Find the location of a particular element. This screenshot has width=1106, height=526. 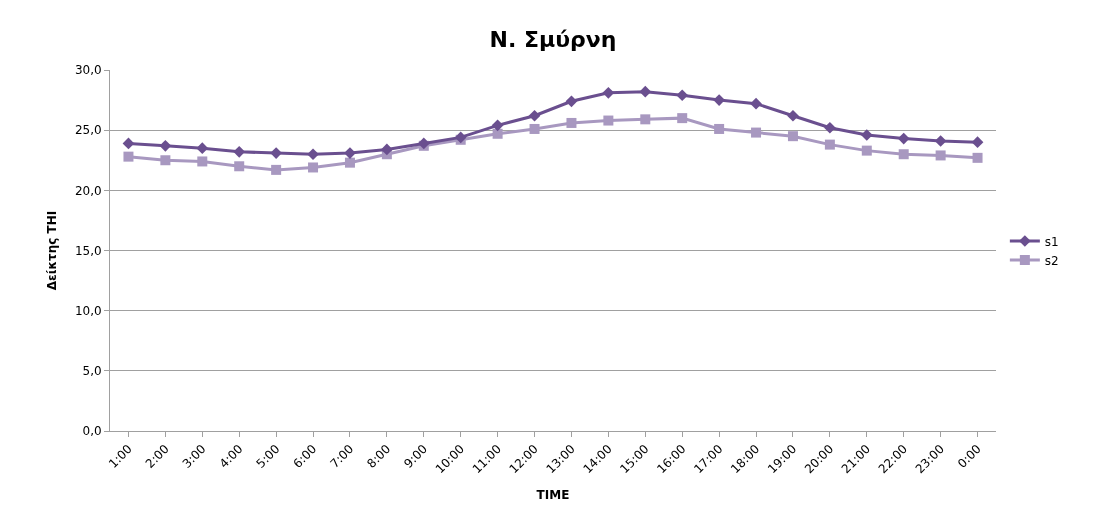

y-tick-label: 25,0 is located at coordinates (88, 130).